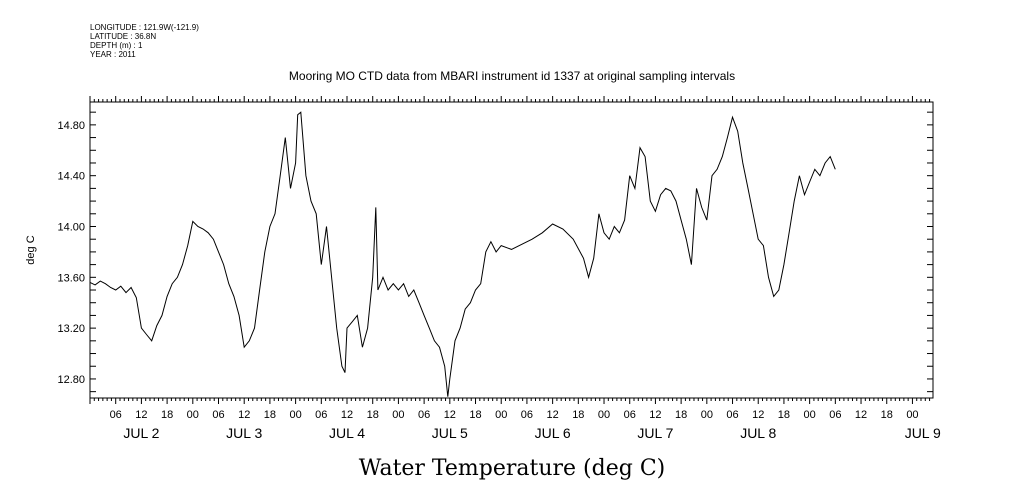 The width and height of the screenshot is (1009, 504). I want to click on y-tick-label: 14.00, so click(71, 227).